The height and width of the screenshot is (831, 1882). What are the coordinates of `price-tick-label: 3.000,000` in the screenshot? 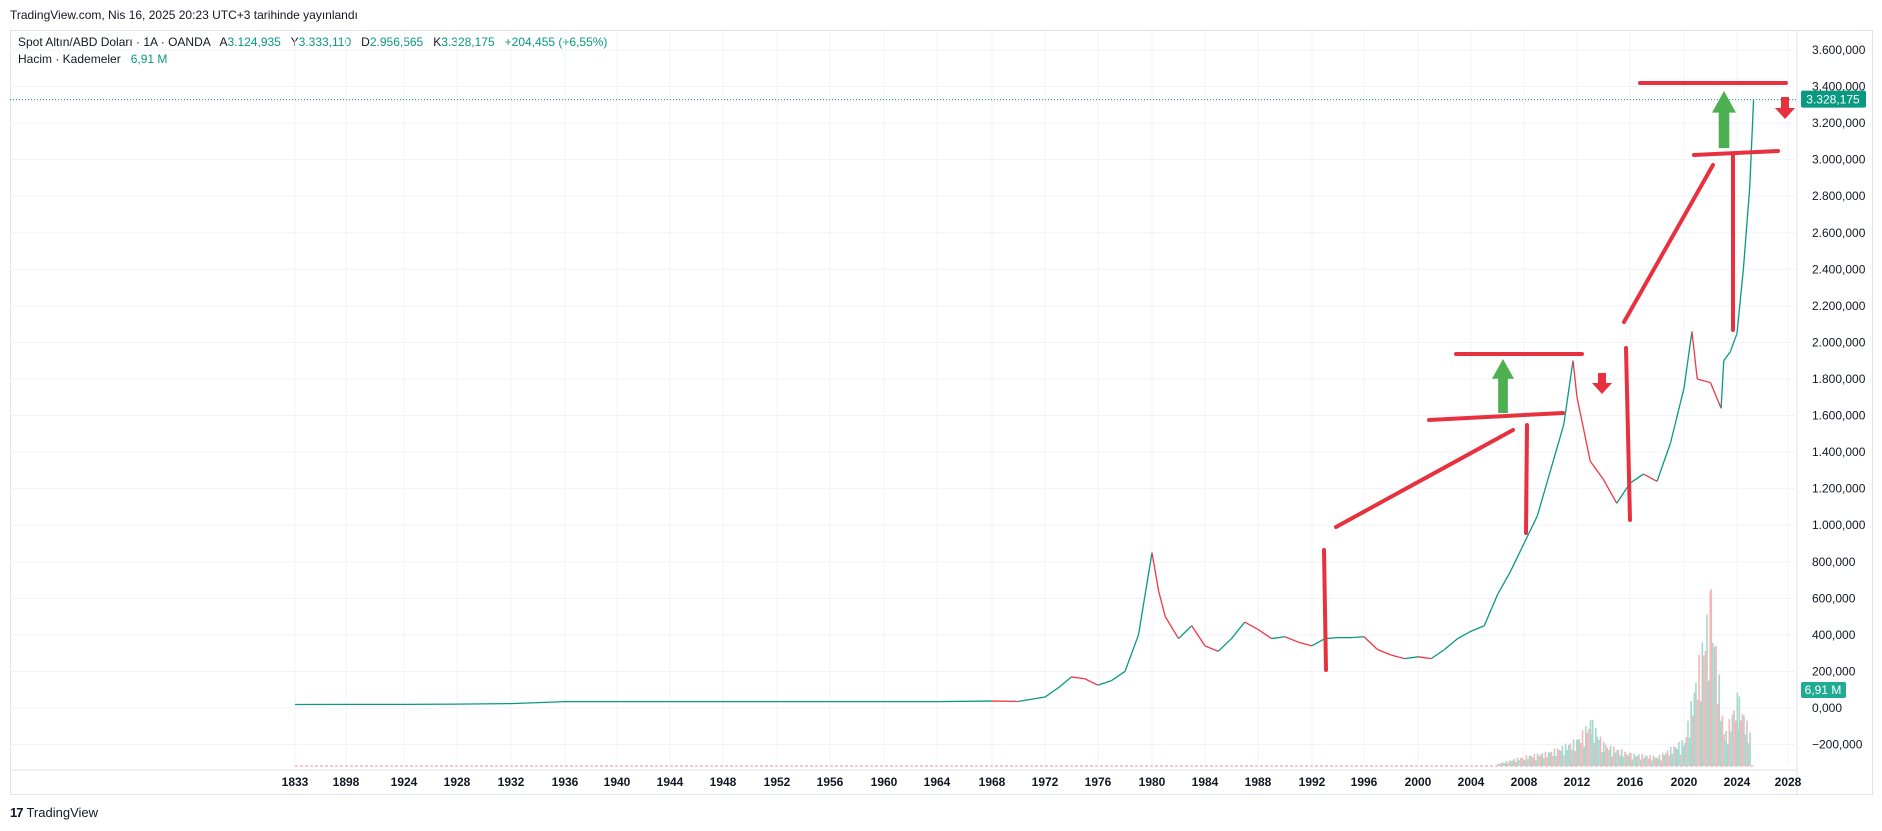 It's located at (1839, 160).